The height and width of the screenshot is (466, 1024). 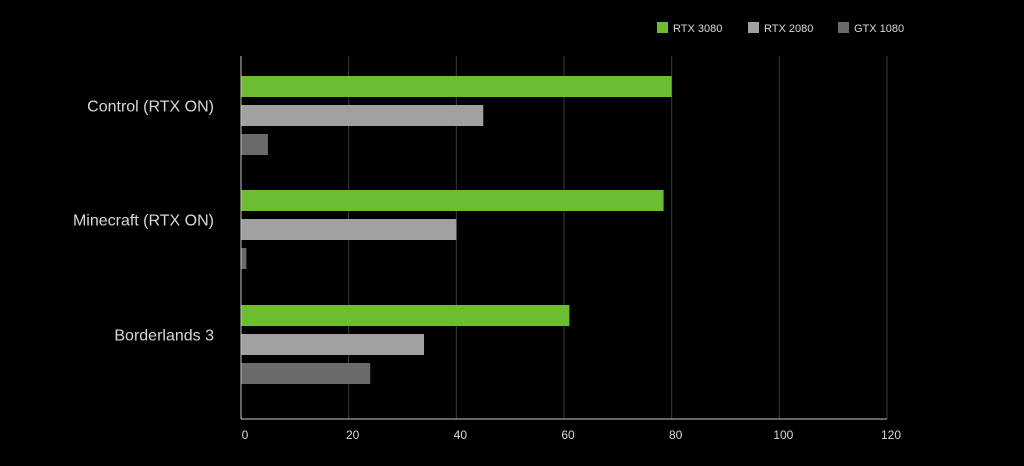 I want to click on legend-label: RTX 3080, so click(x=697, y=29).